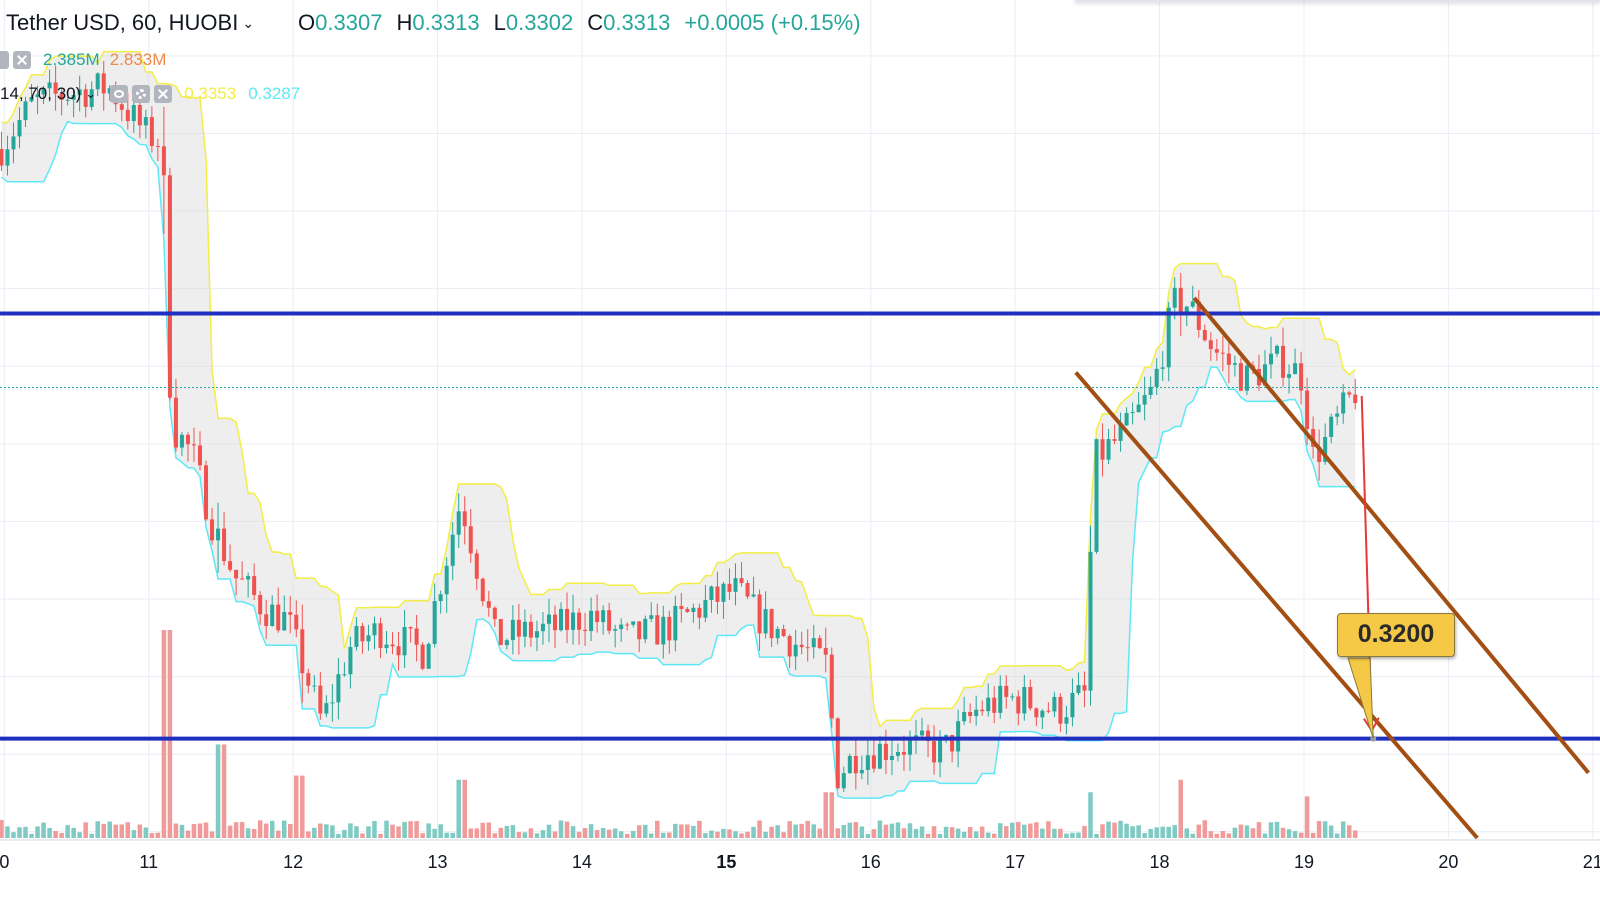 Image resolution: width=1600 pixels, height=900 pixels. What do you see at coordinates (446, 22) in the screenshot?
I see `high-value: 0.3313` at bounding box center [446, 22].